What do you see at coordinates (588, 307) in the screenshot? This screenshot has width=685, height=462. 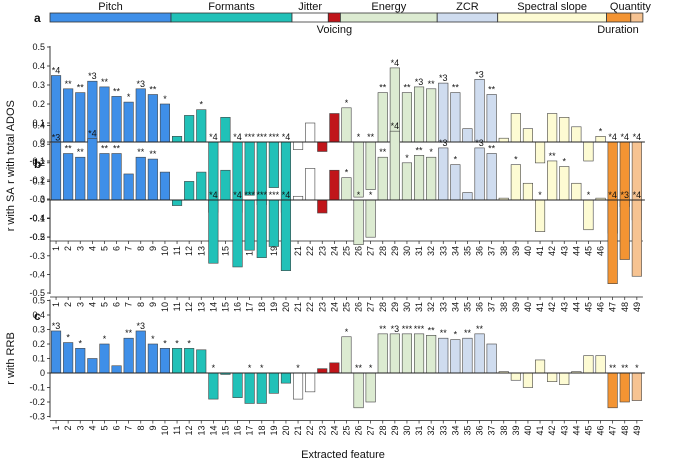 I see `x-tick-label: 45` at bounding box center [588, 307].